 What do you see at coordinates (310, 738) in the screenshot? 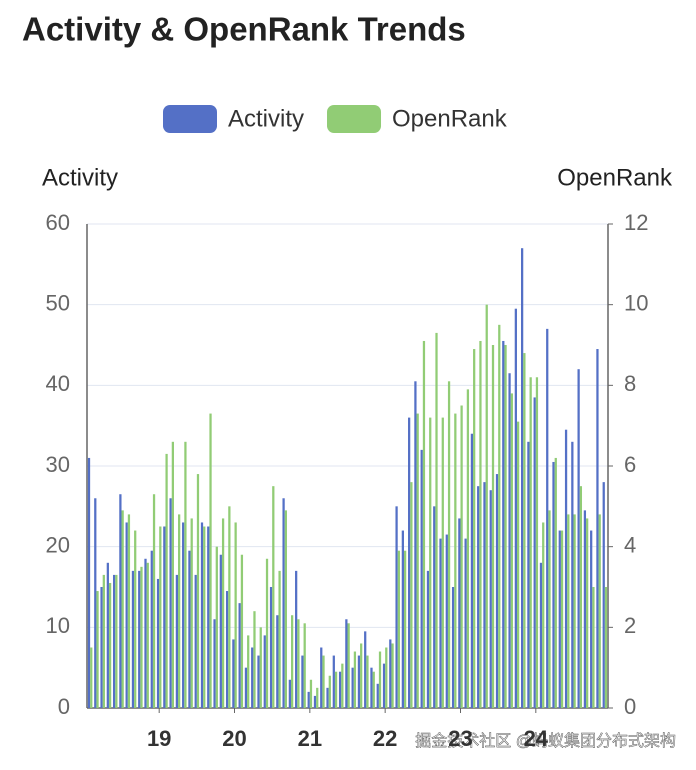
I see `x-tick-label: 21` at bounding box center [310, 738].